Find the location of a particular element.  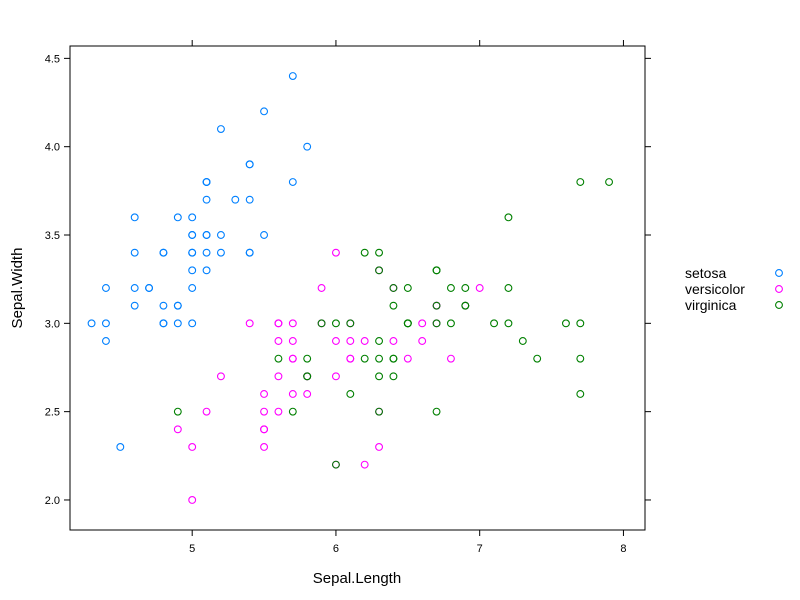

legend-marker-virginica is located at coordinates (779, 305).